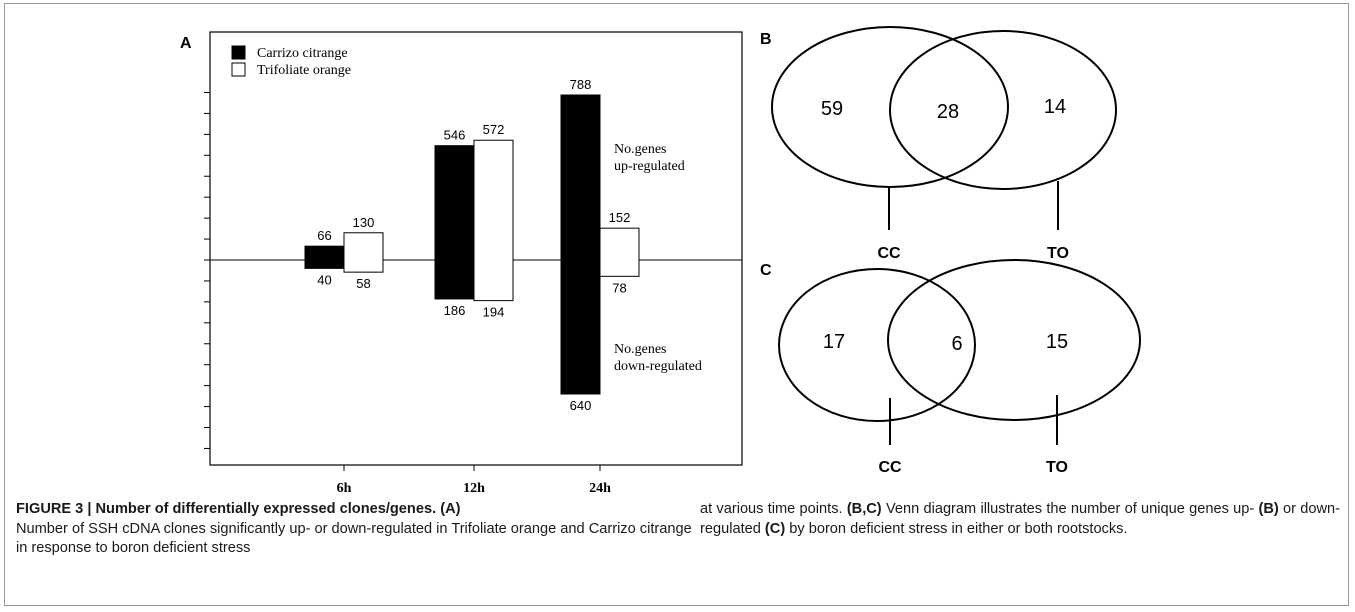  I want to click on venn-diagram-c: 17 6 15 CC TO, so click(959, 367).